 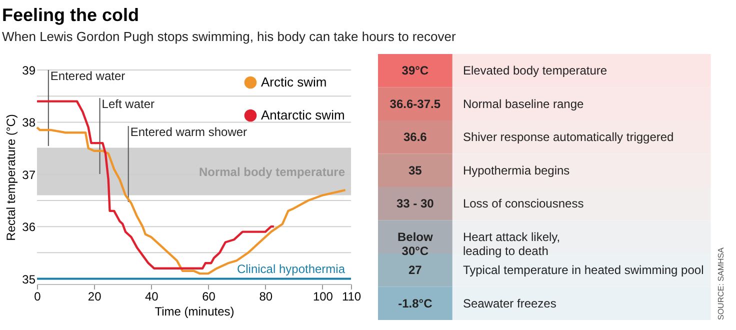 What do you see at coordinates (415, 270) in the screenshot?
I see `category-label: 27` at bounding box center [415, 270].